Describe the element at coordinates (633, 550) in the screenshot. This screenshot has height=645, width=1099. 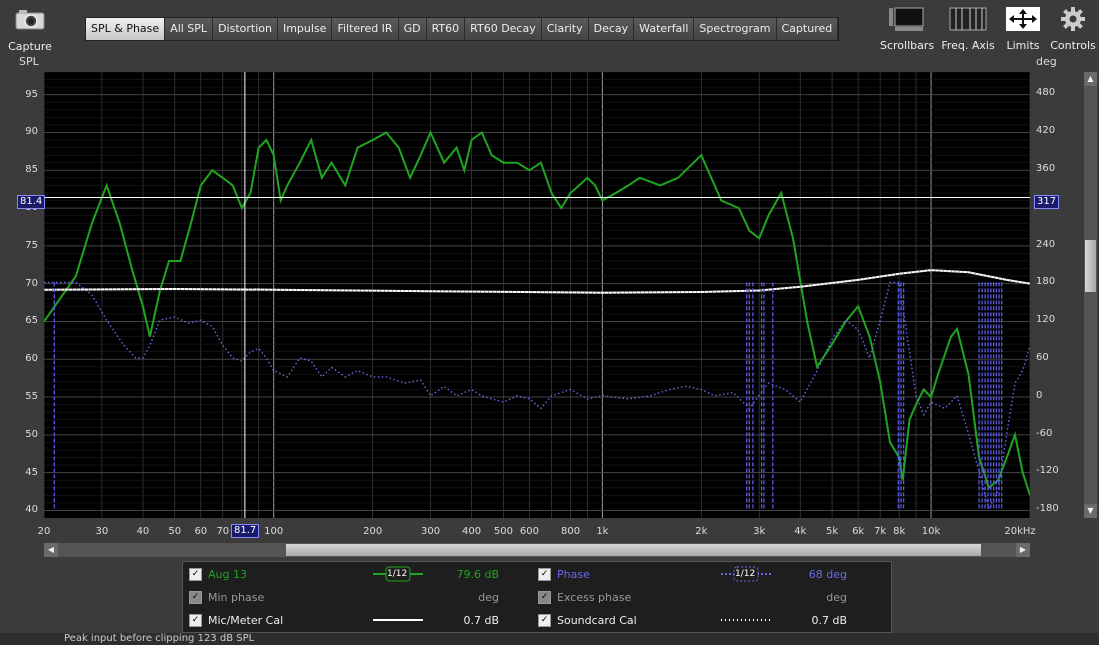
I see `horizontal-scroll-thumb` at that location.